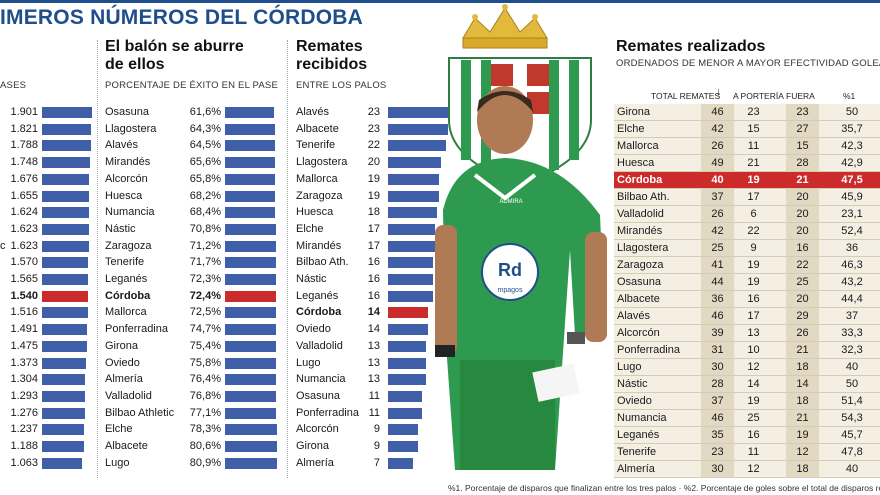 The image size is (880, 495). Describe the element at coordinates (634, 316) in the screenshot. I see `table-cell-team: Alavés` at that location.